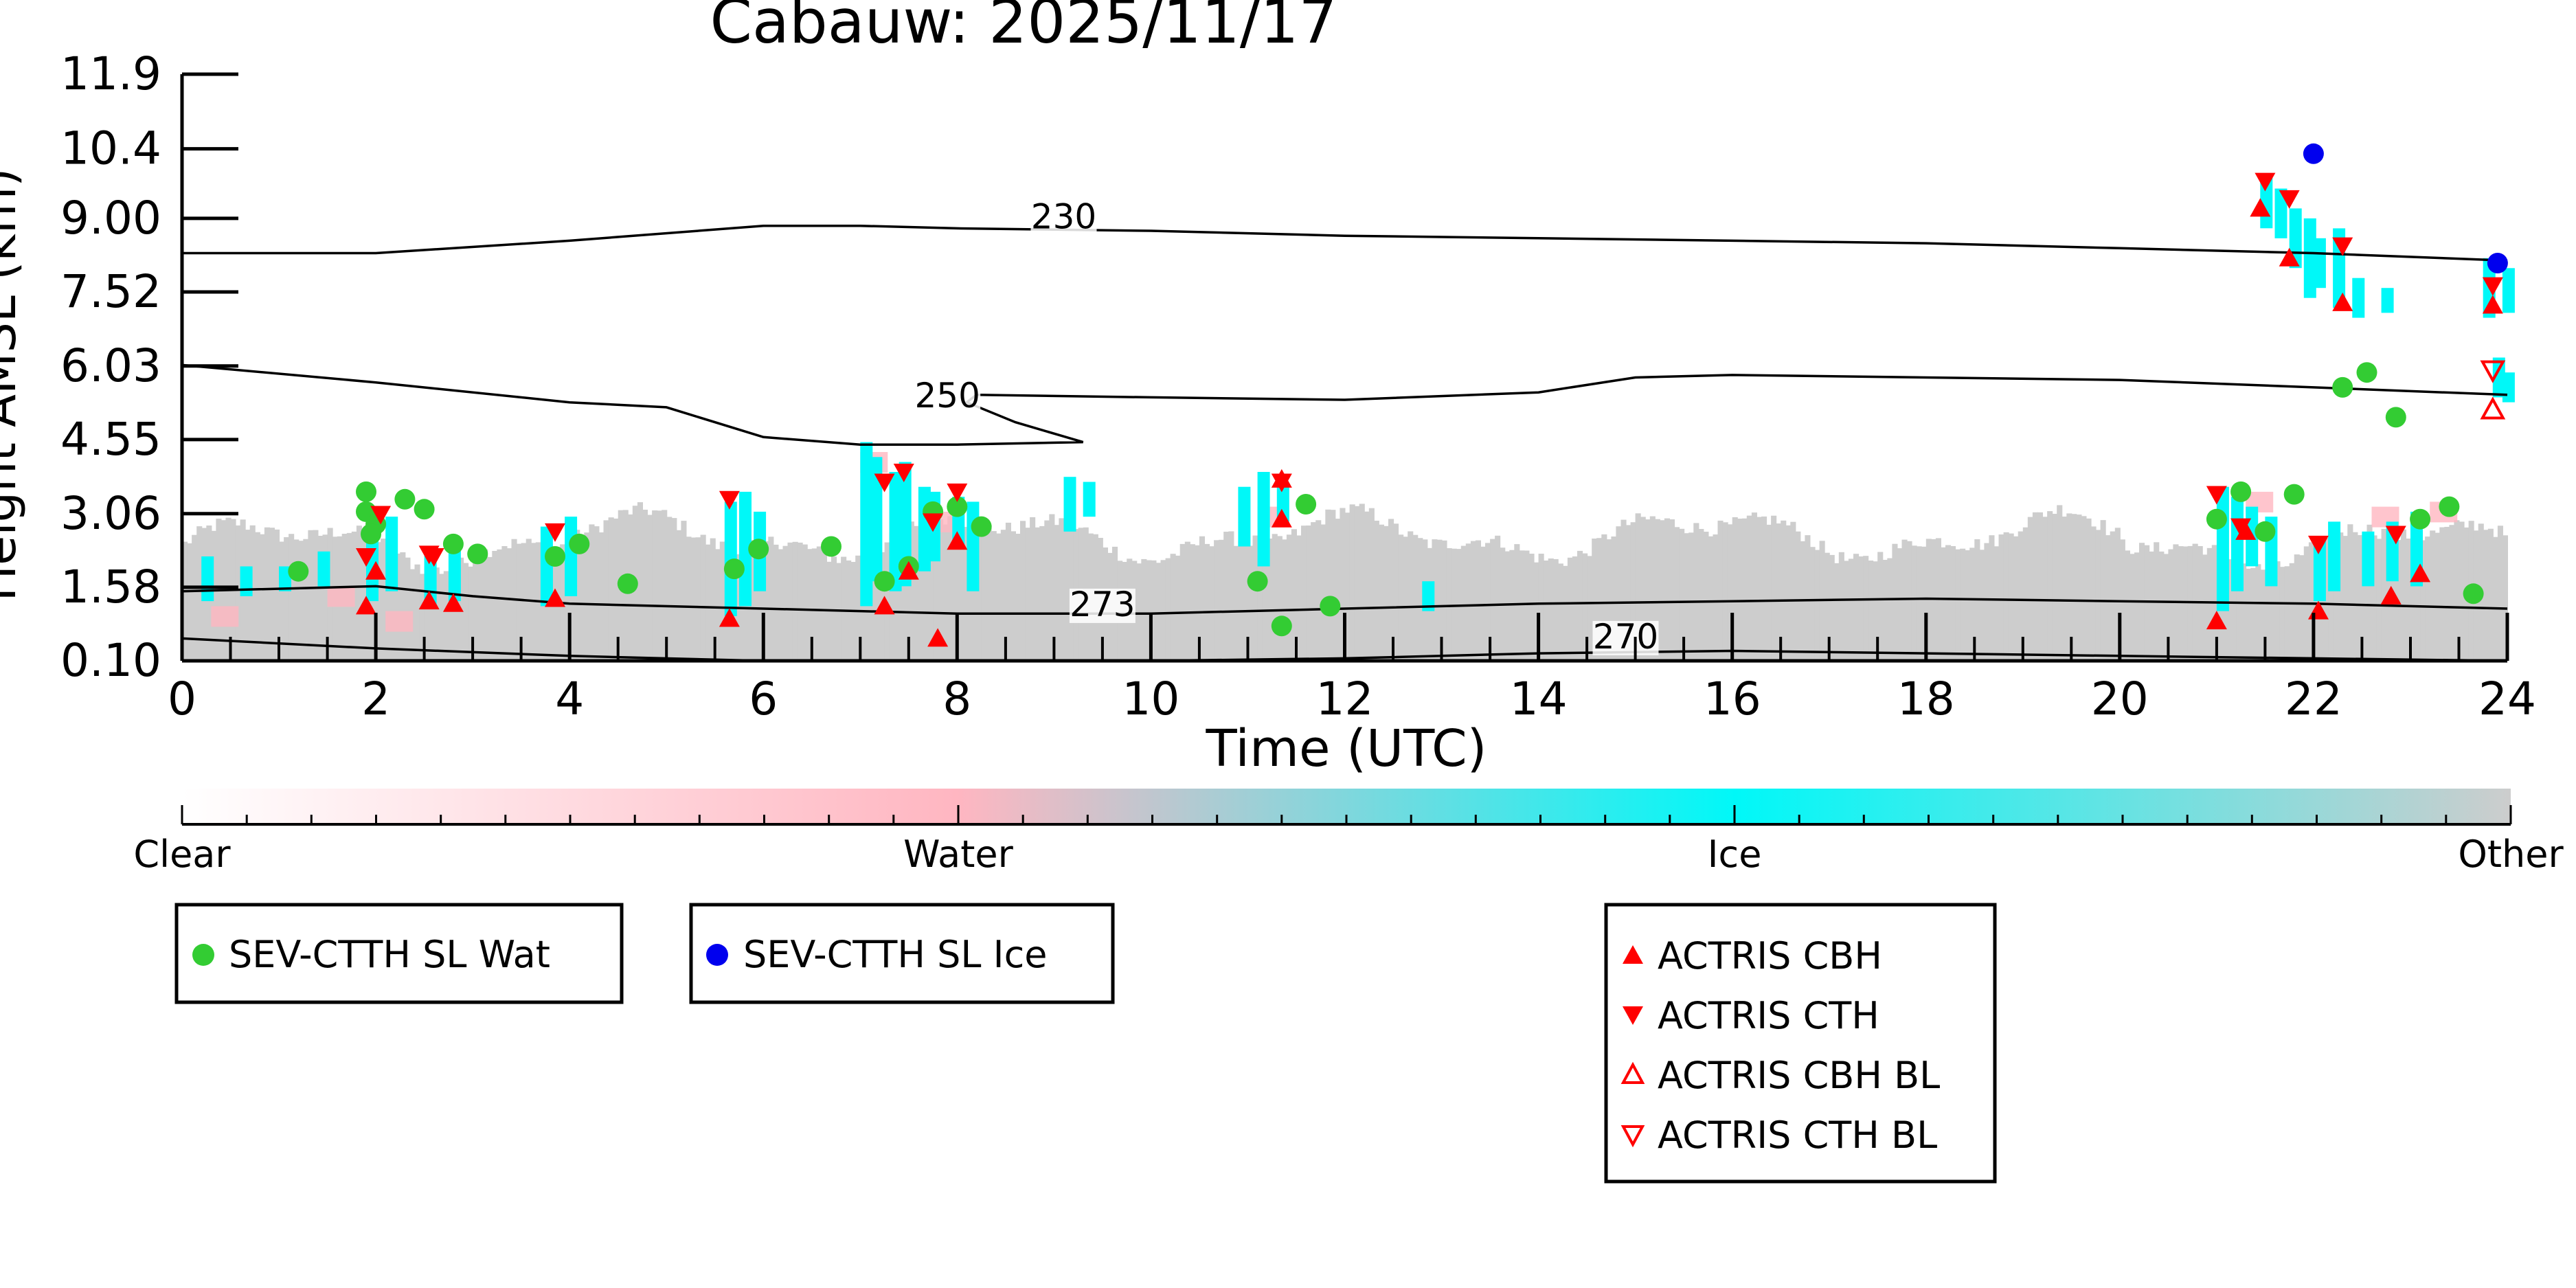 This screenshot has height=1288, width=2576. Describe the element at coordinates (1797, 1135) in the screenshot. I see `legend-entry-label: ACTRIS CTH BL` at that location.